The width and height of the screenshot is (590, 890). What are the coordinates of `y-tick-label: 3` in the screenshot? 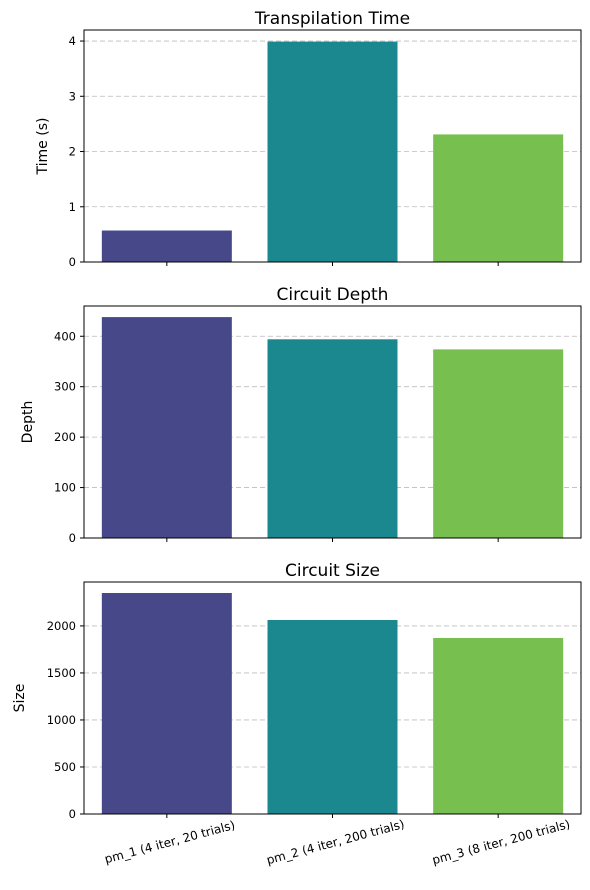 It's located at (72, 96).